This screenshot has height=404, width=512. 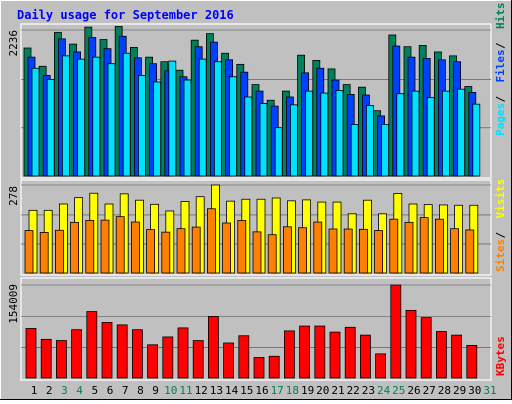 What do you see at coordinates (307, 390) in the screenshot?
I see `x-tick-label: 19` at bounding box center [307, 390].